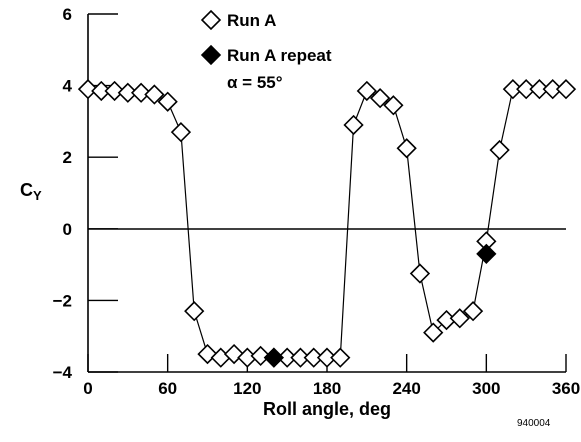 This screenshot has height=442, width=581. I want to click on y-axis-title-main: C, so click(26, 190).